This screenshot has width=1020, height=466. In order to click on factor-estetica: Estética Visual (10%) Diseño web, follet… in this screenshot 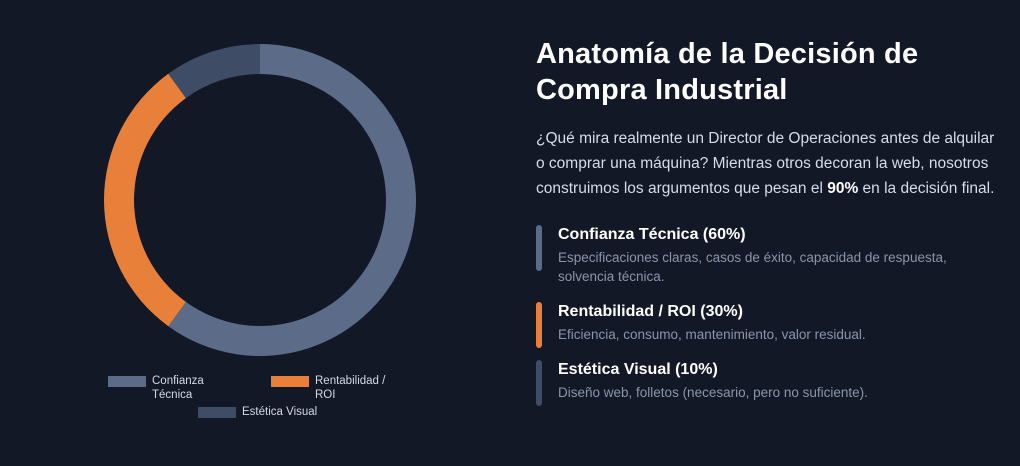, I will do `click(766, 383)`.